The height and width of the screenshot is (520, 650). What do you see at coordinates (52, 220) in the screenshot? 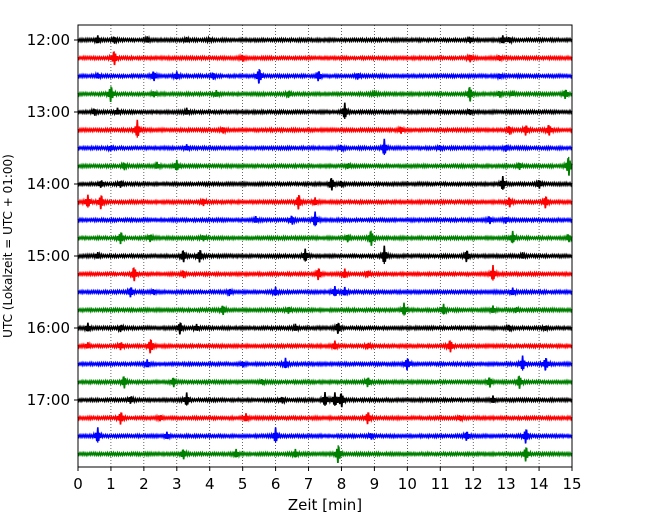
I see `y-axis-ticks: 12:00 13:00 14:00 15:00 16:00 17:00` at bounding box center [52, 220].